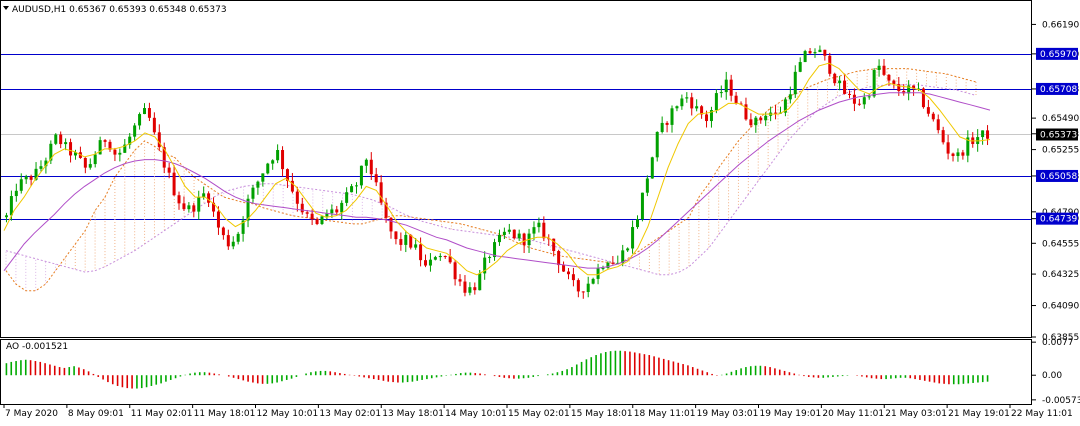 This screenshot has height=426, width=1080. I want to click on level-label: 0.64739, so click(1058, 220).